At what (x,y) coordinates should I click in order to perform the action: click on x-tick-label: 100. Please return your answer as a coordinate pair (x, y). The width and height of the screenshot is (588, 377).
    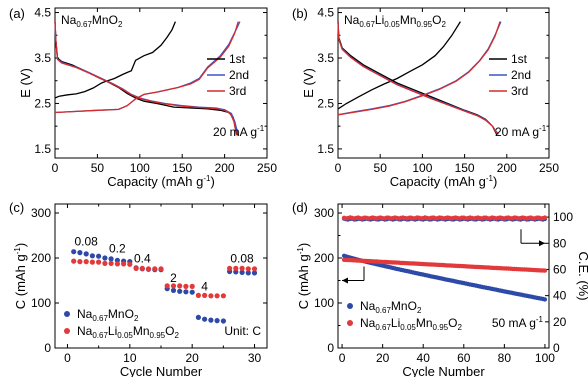
    Looking at the image, I should click on (545, 358).